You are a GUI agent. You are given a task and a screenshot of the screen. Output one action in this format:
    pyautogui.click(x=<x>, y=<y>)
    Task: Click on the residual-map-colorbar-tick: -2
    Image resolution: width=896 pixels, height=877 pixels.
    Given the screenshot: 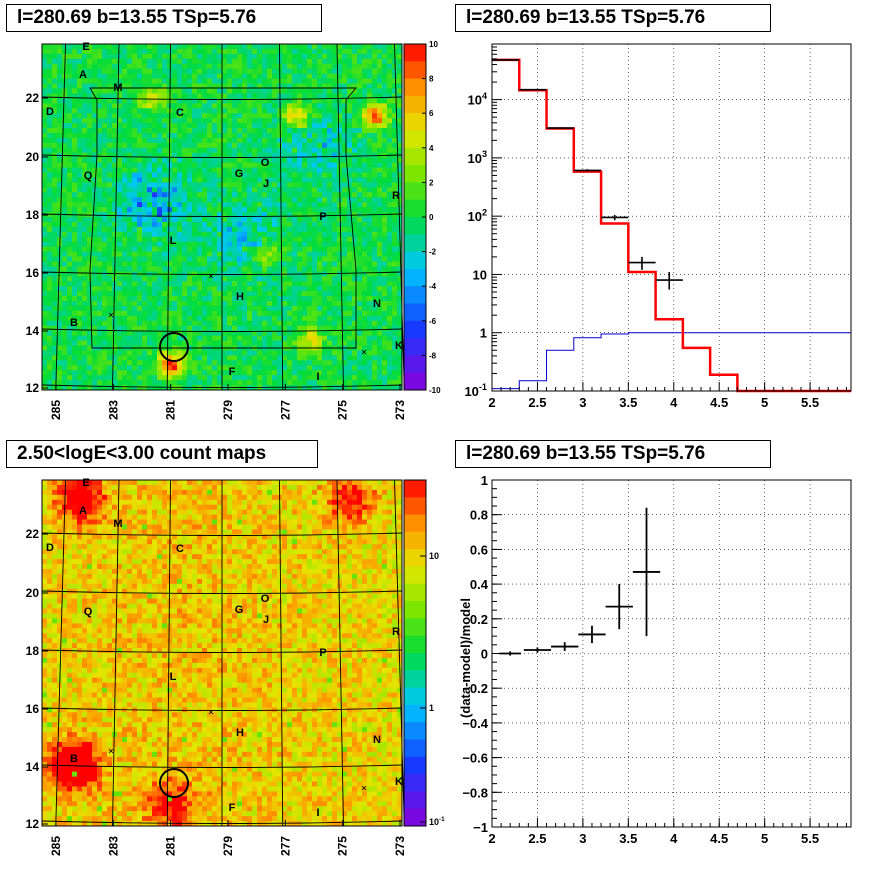 What is the action you would take?
    pyautogui.click(x=433, y=252)
    